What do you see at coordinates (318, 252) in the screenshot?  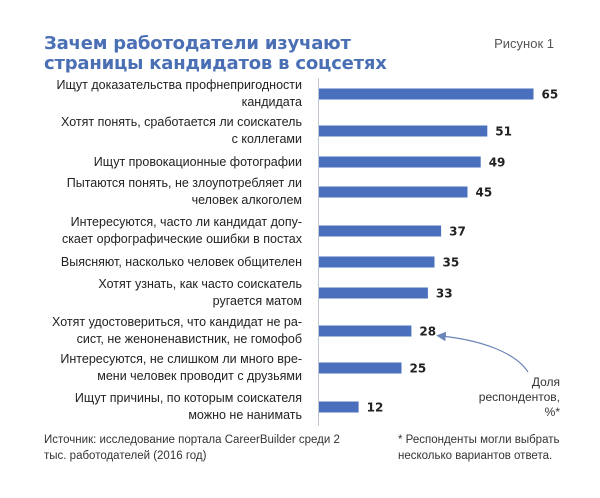 I see `value-axis-line` at bounding box center [318, 252].